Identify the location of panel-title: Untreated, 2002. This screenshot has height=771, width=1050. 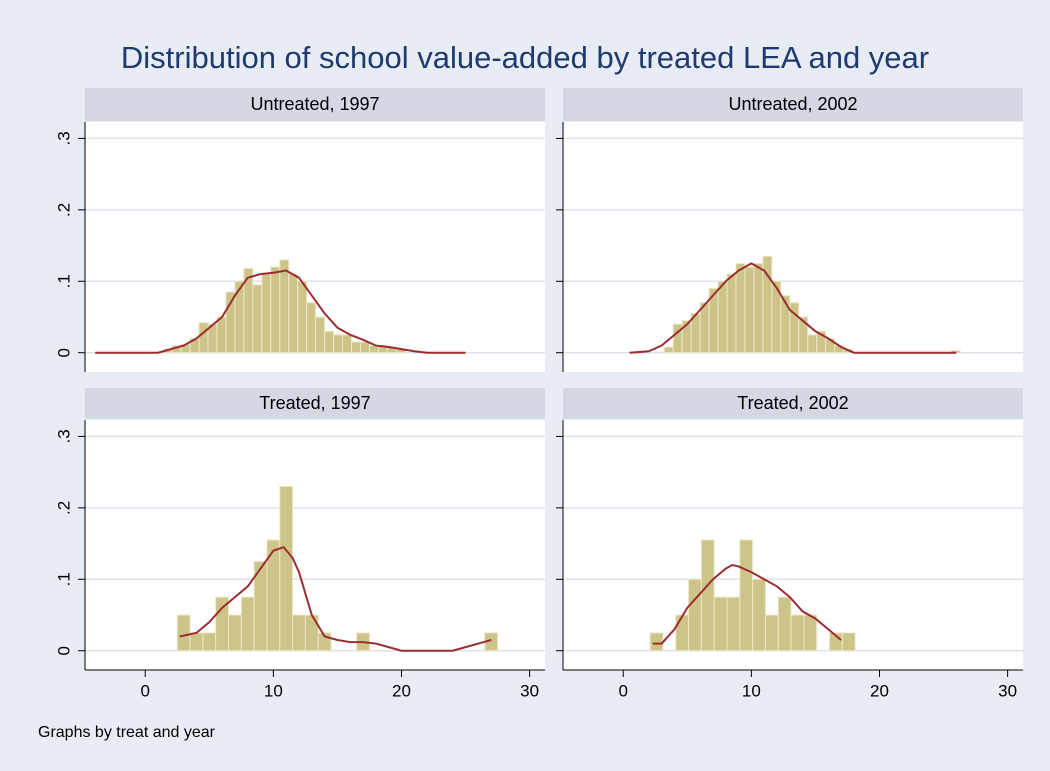
(792, 104).